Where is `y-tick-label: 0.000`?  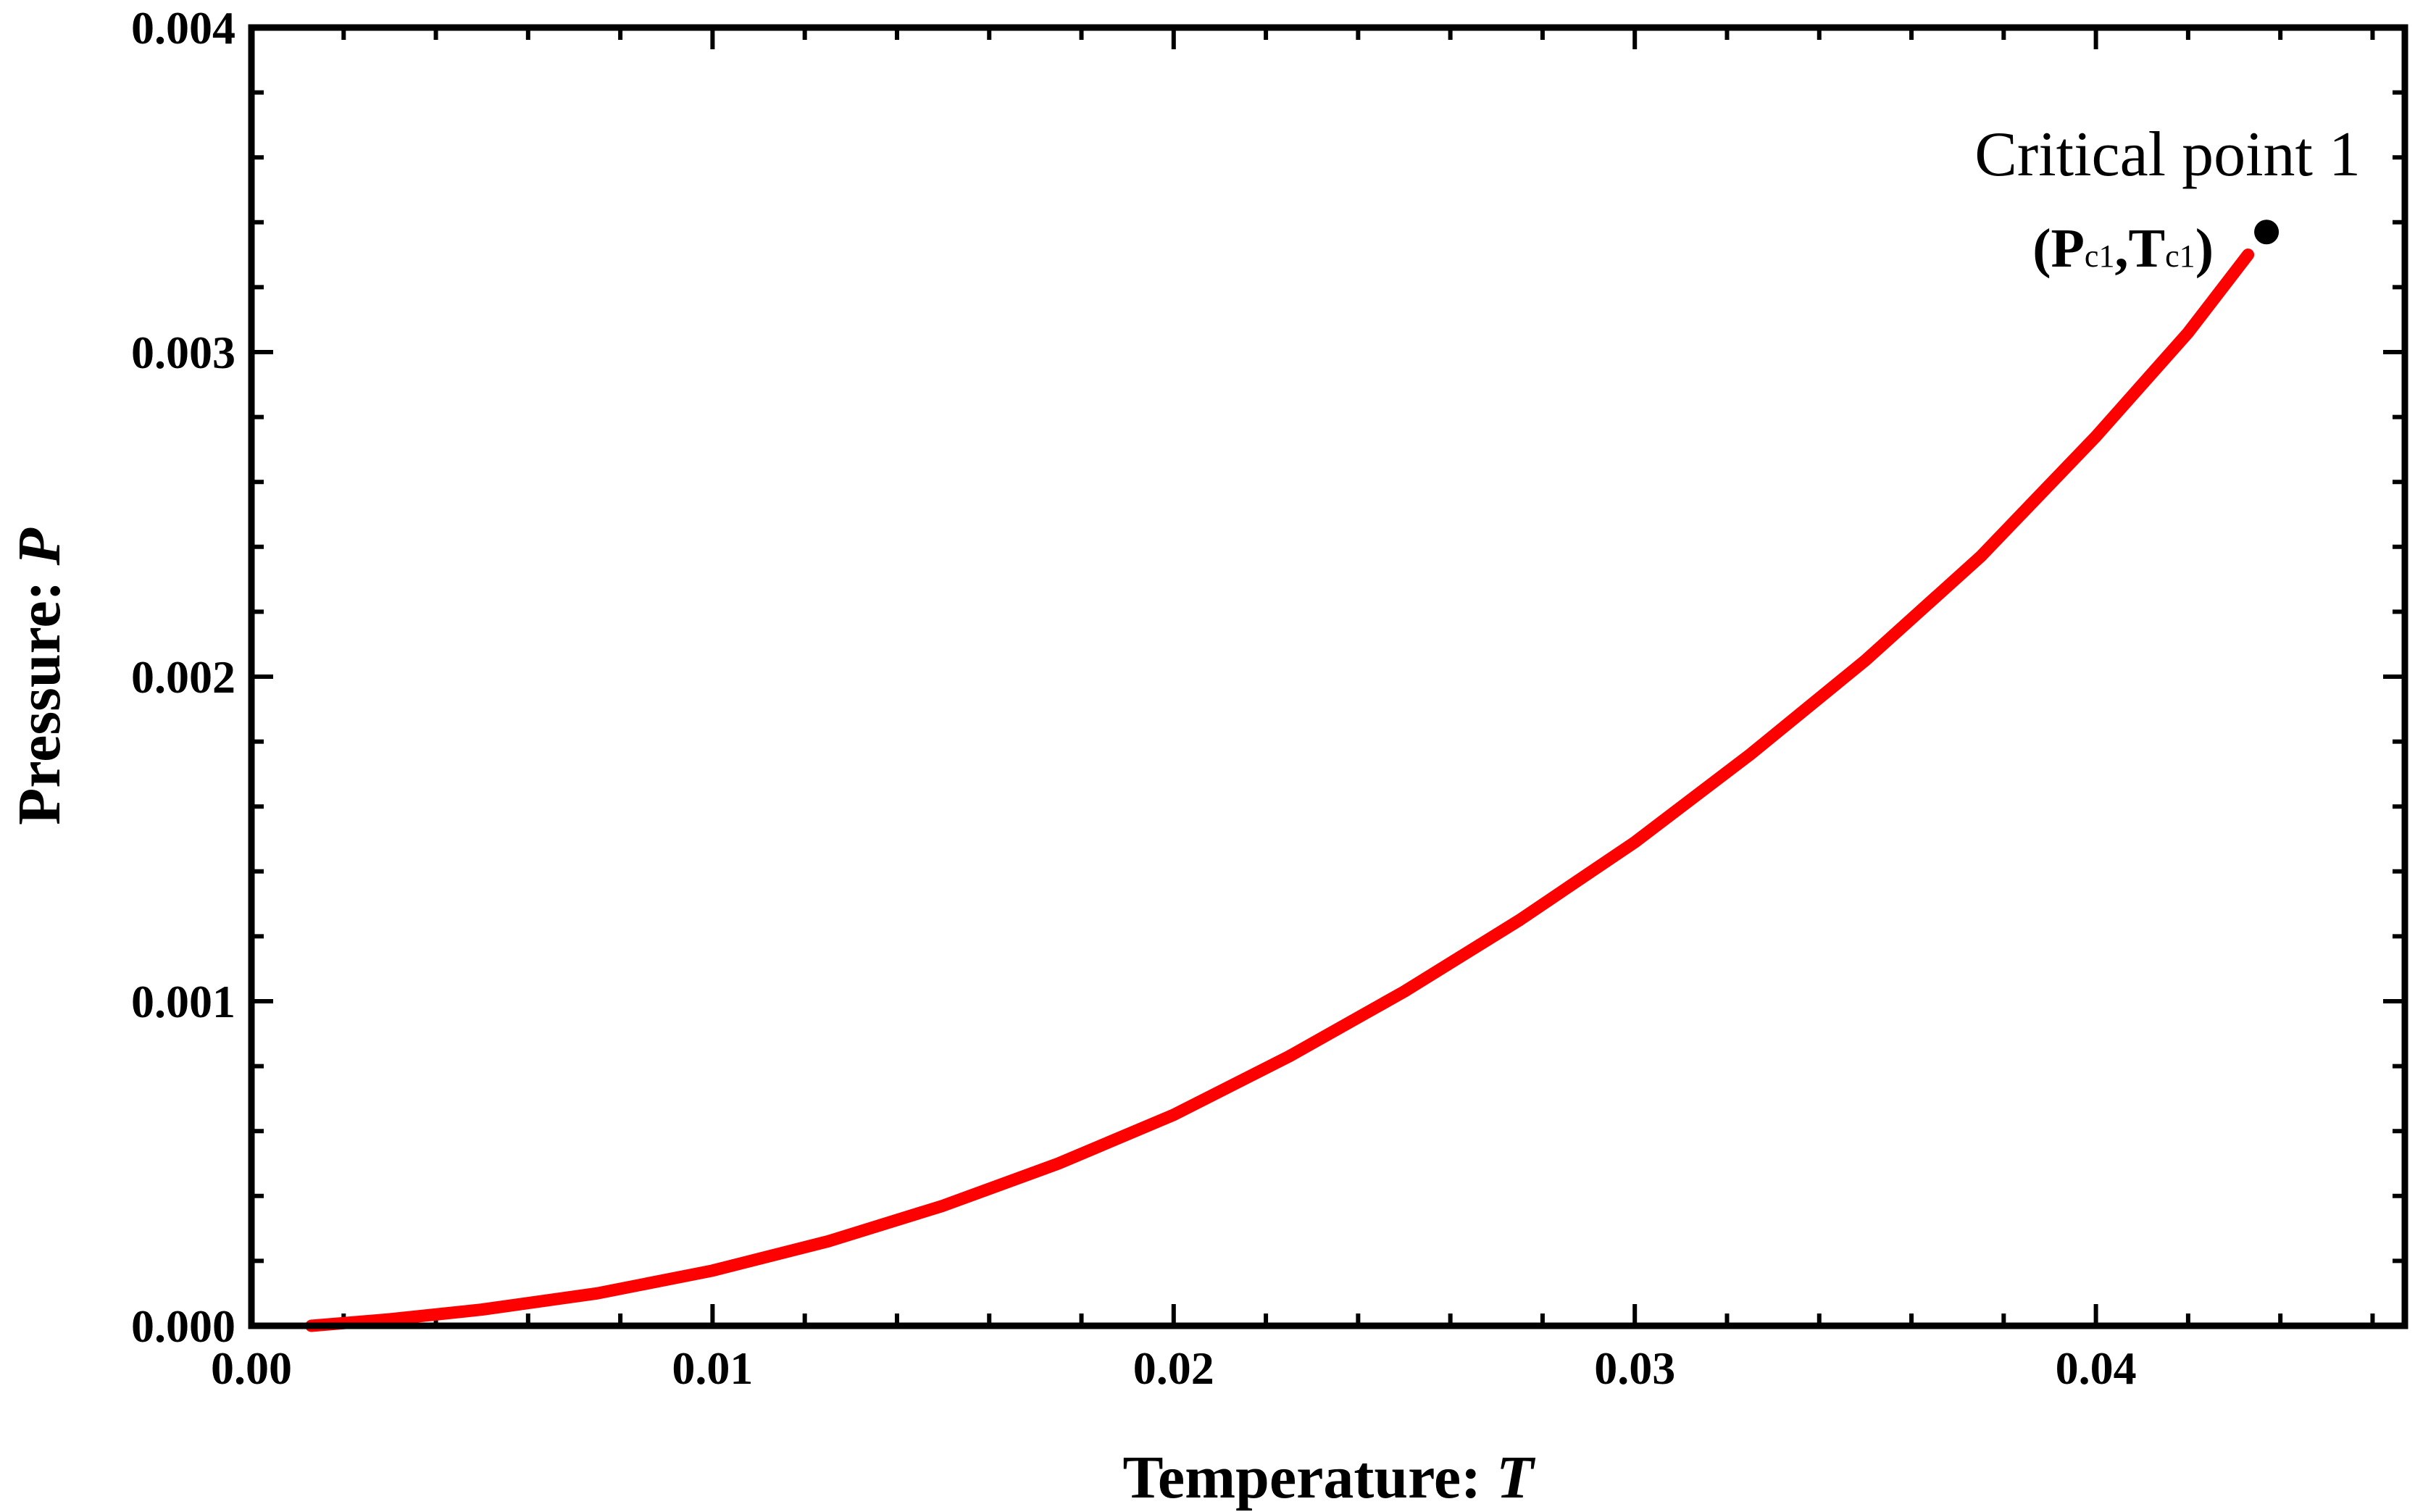 y-tick-label: 0.000 is located at coordinates (183, 1326).